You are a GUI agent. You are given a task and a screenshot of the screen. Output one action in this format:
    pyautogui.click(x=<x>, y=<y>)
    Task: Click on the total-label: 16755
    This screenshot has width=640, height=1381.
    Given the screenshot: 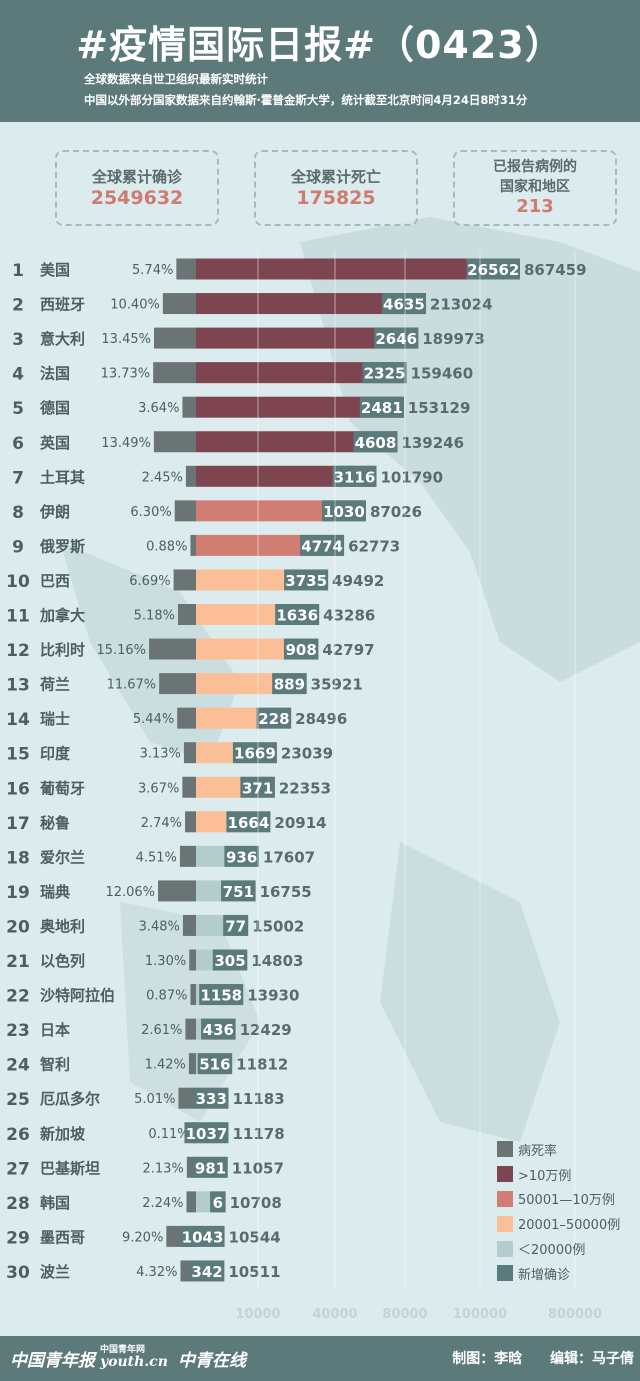 What is the action you would take?
    pyautogui.click(x=286, y=892)
    